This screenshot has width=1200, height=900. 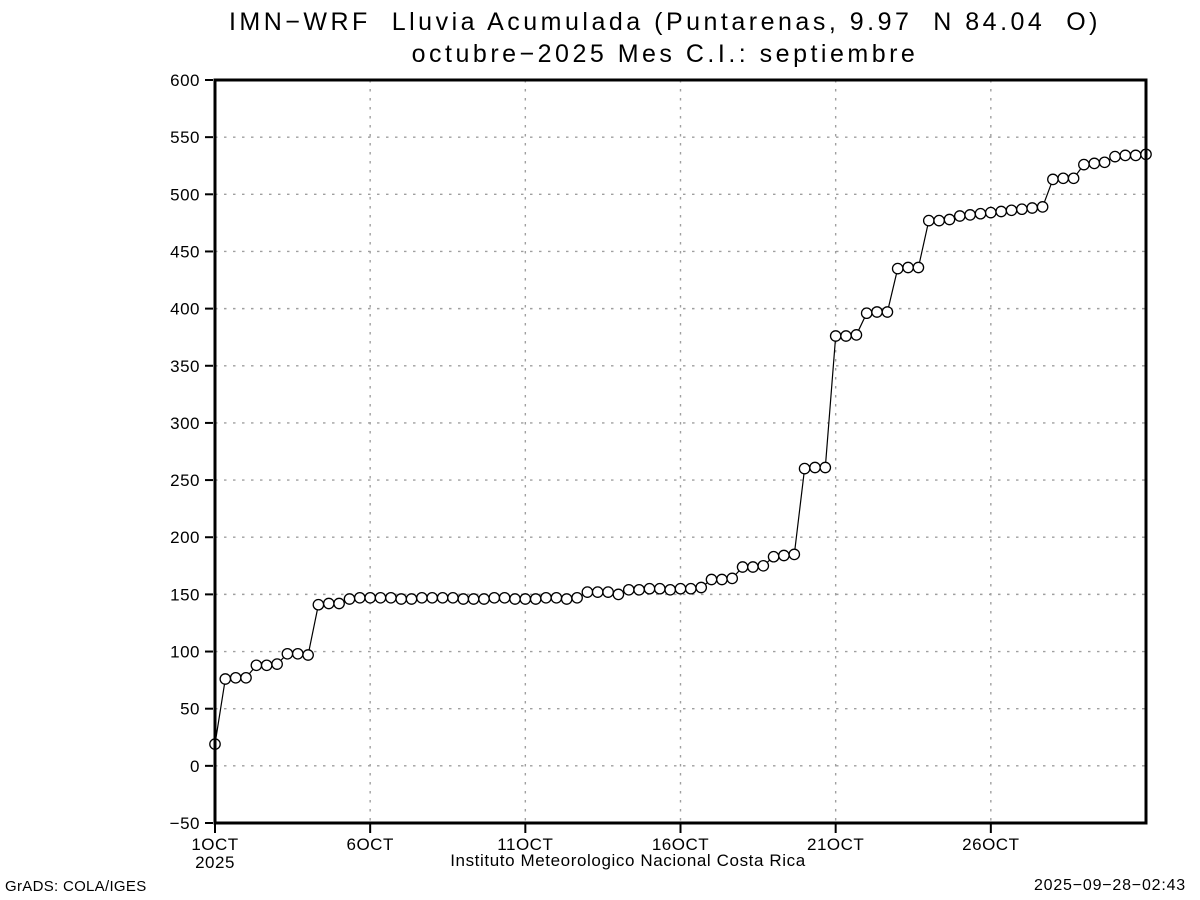 I want to click on y-tick-label: 450, so click(x=185, y=251).